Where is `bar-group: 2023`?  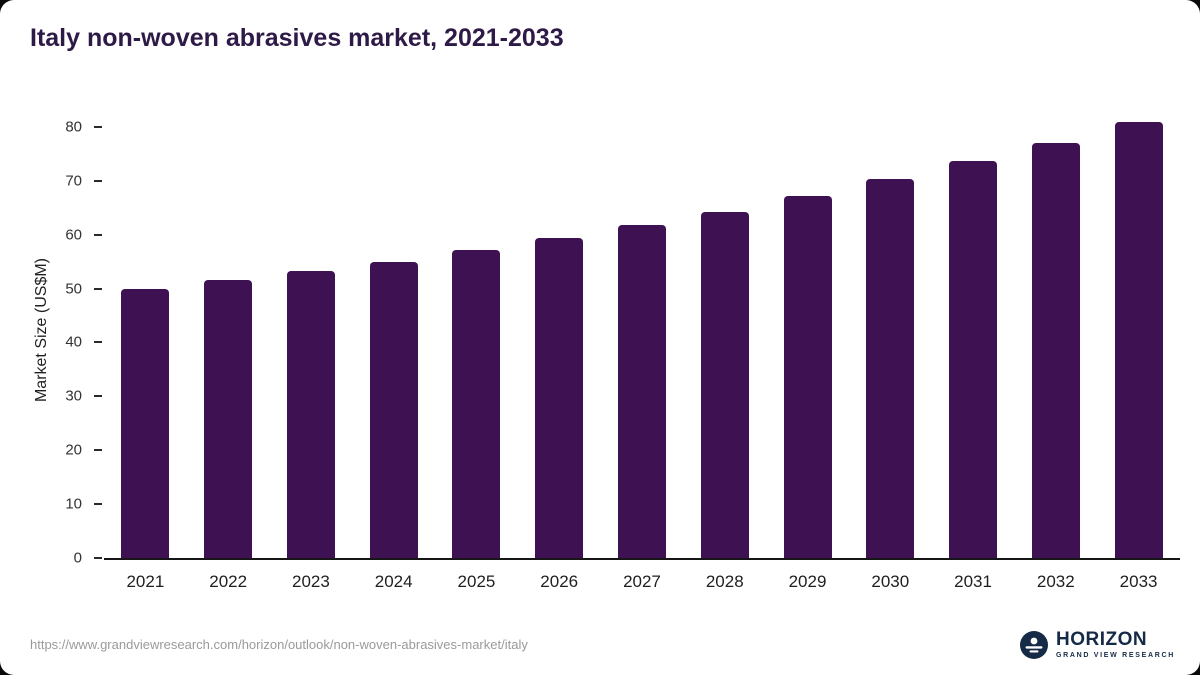 bar-group: 2023 is located at coordinates (311, 345).